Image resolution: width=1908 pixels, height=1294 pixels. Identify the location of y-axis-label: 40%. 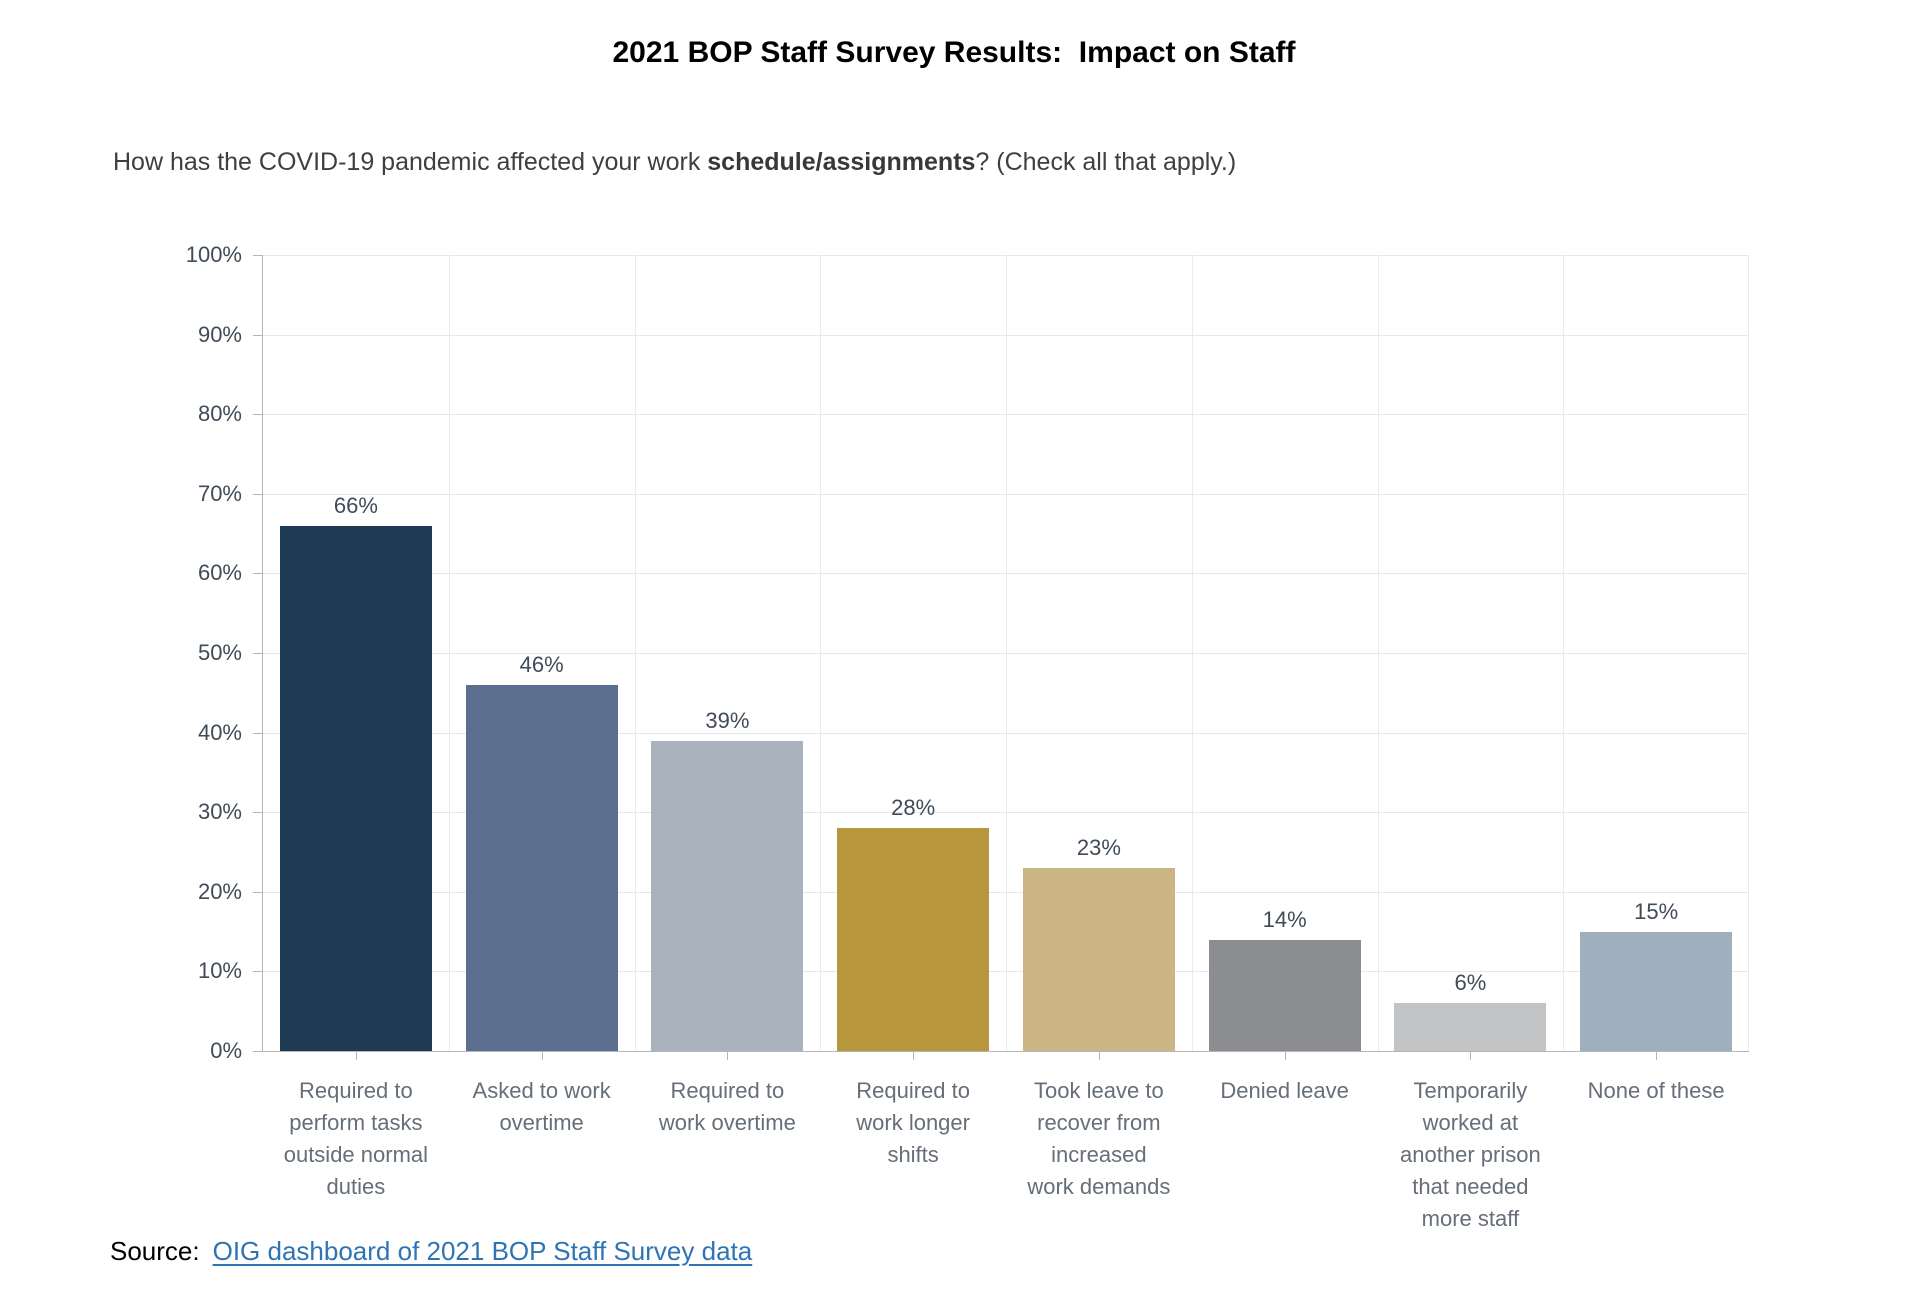
(219, 732).